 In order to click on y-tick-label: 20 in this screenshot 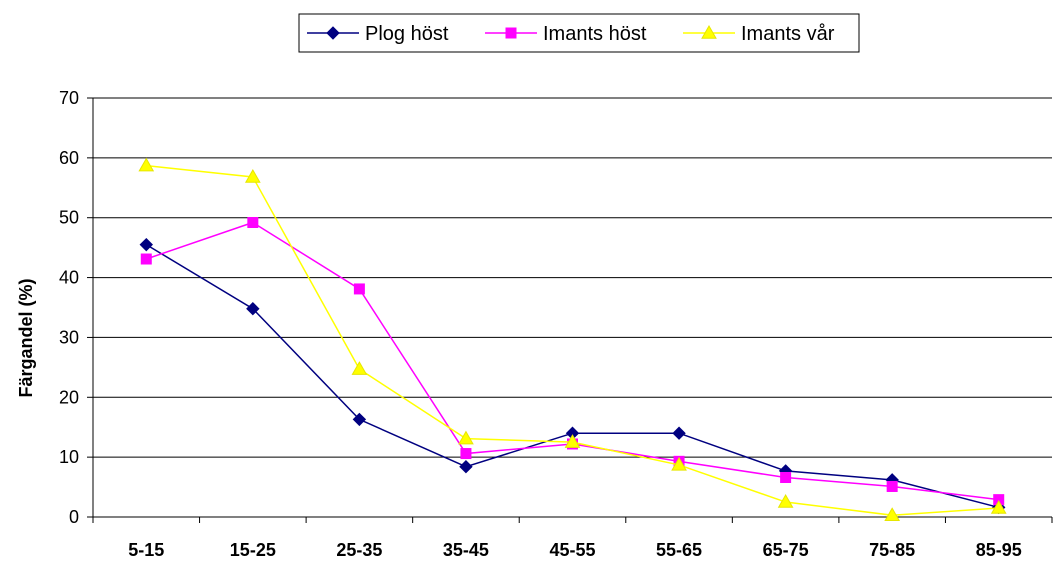, I will do `click(69, 397)`.